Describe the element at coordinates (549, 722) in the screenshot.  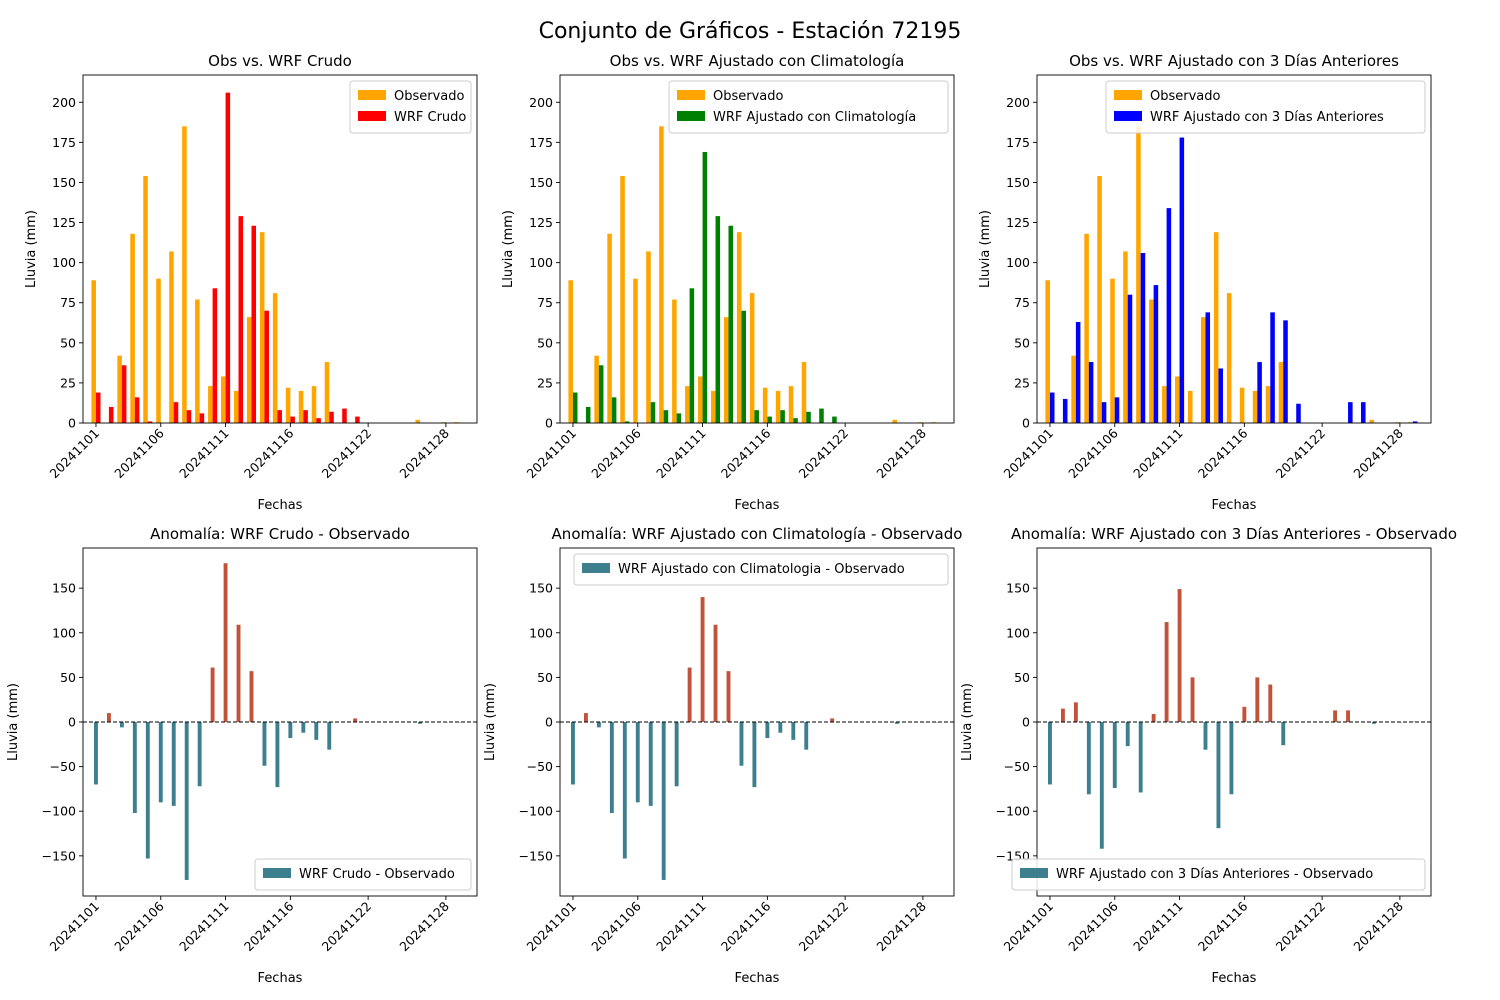
I see `y-tick-label: 0` at that location.